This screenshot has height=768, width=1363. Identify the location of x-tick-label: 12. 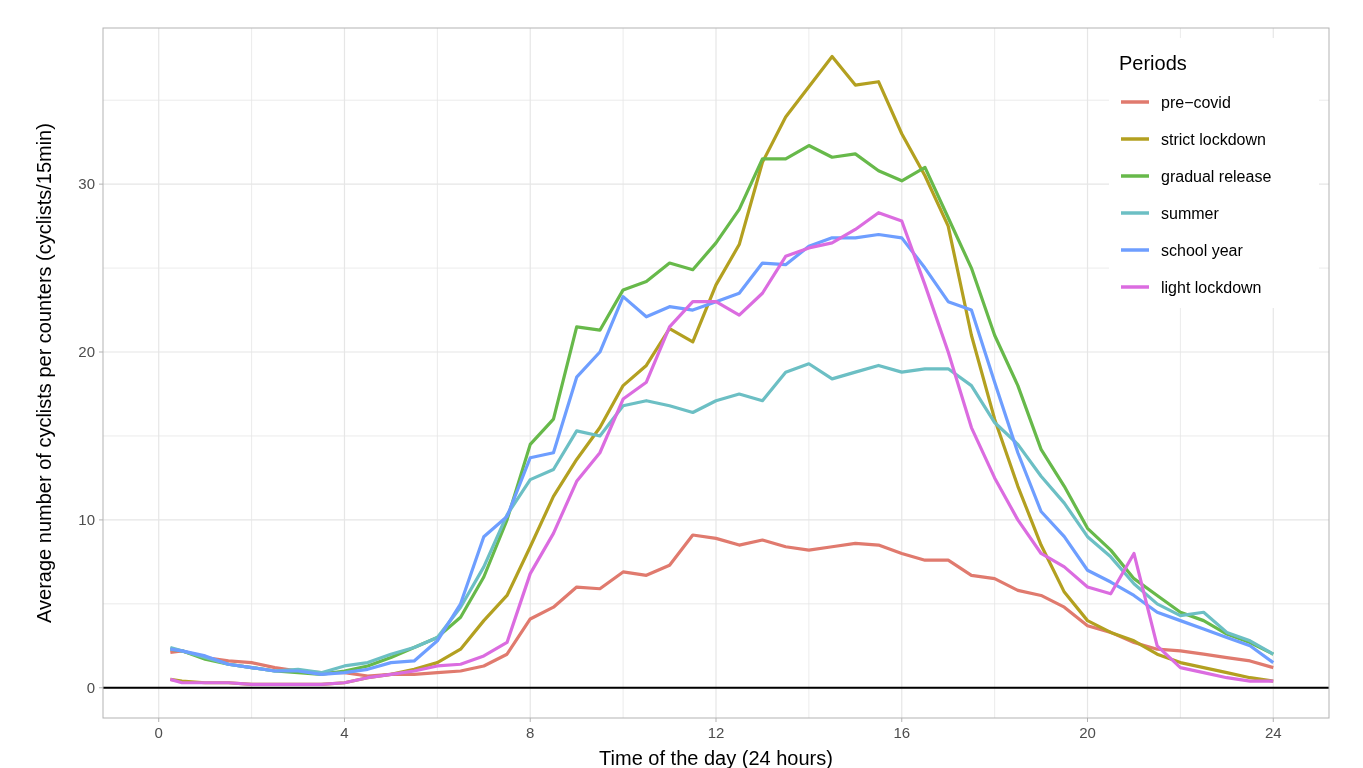
(716, 732).